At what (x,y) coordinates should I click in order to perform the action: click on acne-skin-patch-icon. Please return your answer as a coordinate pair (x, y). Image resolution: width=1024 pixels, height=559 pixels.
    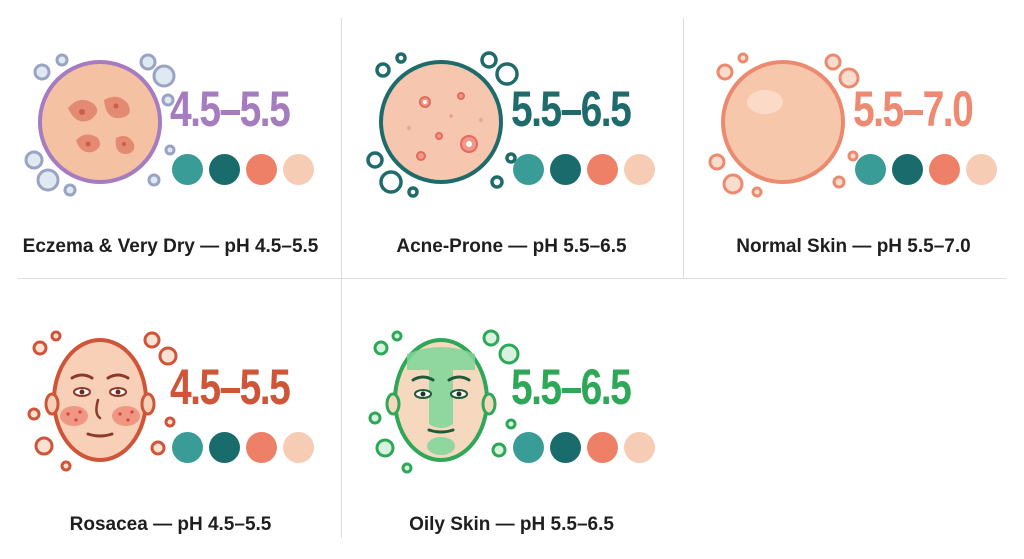
    Looking at the image, I should click on (441, 120).